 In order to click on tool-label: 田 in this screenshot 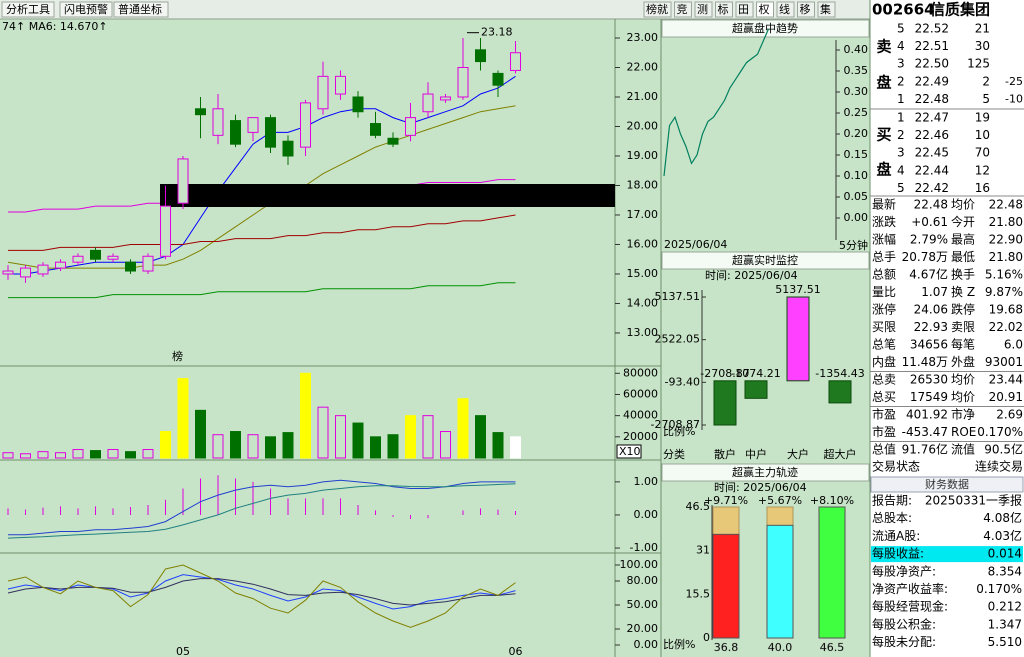, I will do `click(743, 9)`.